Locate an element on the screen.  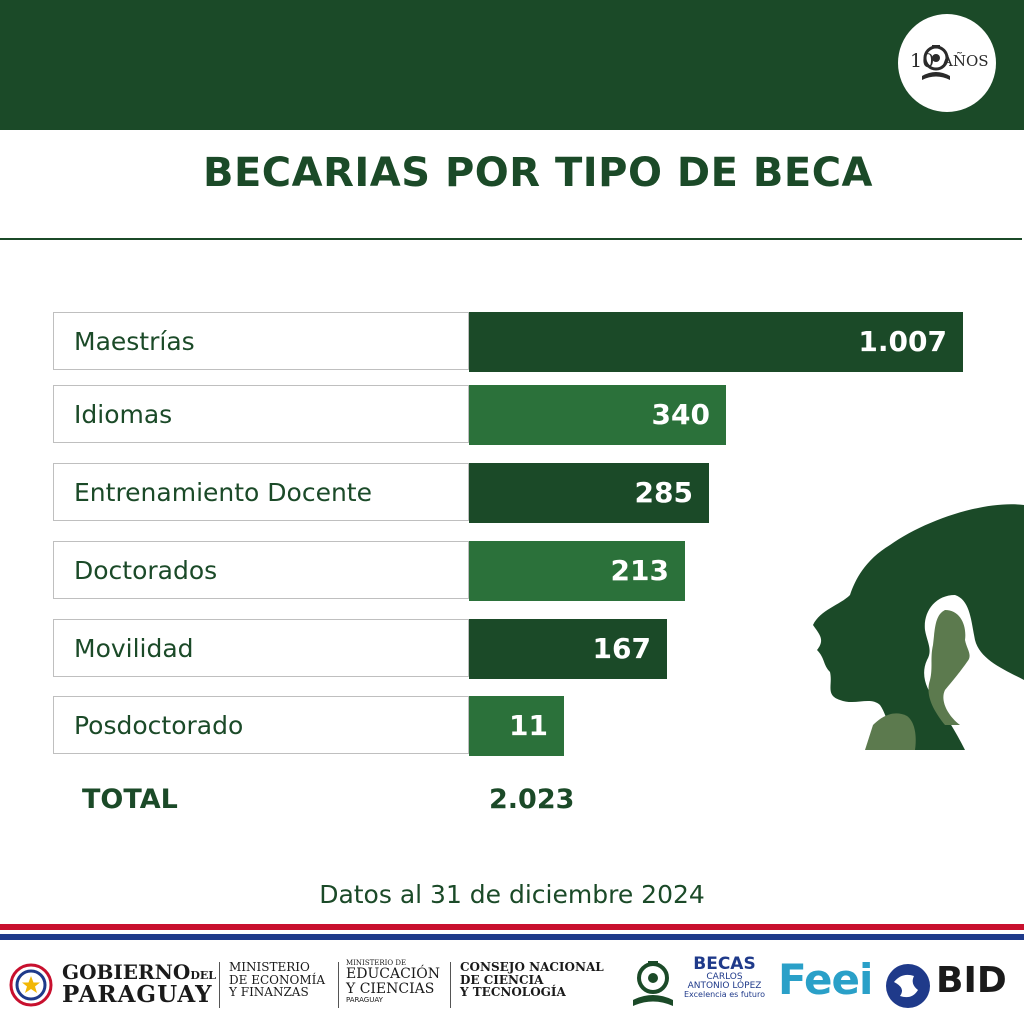
badge-number: 10 is located at coordinates (922, 61).